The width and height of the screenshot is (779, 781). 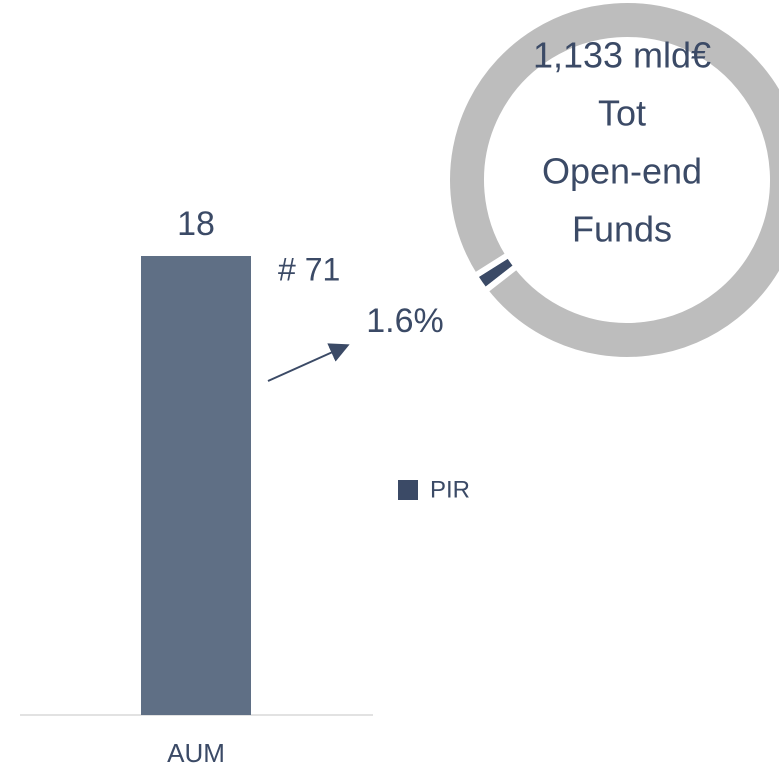 What do you see at coordinates (196, 753) in the screenshot?
I see `x-tick-label: AUM` at bounding box center [196, 753].